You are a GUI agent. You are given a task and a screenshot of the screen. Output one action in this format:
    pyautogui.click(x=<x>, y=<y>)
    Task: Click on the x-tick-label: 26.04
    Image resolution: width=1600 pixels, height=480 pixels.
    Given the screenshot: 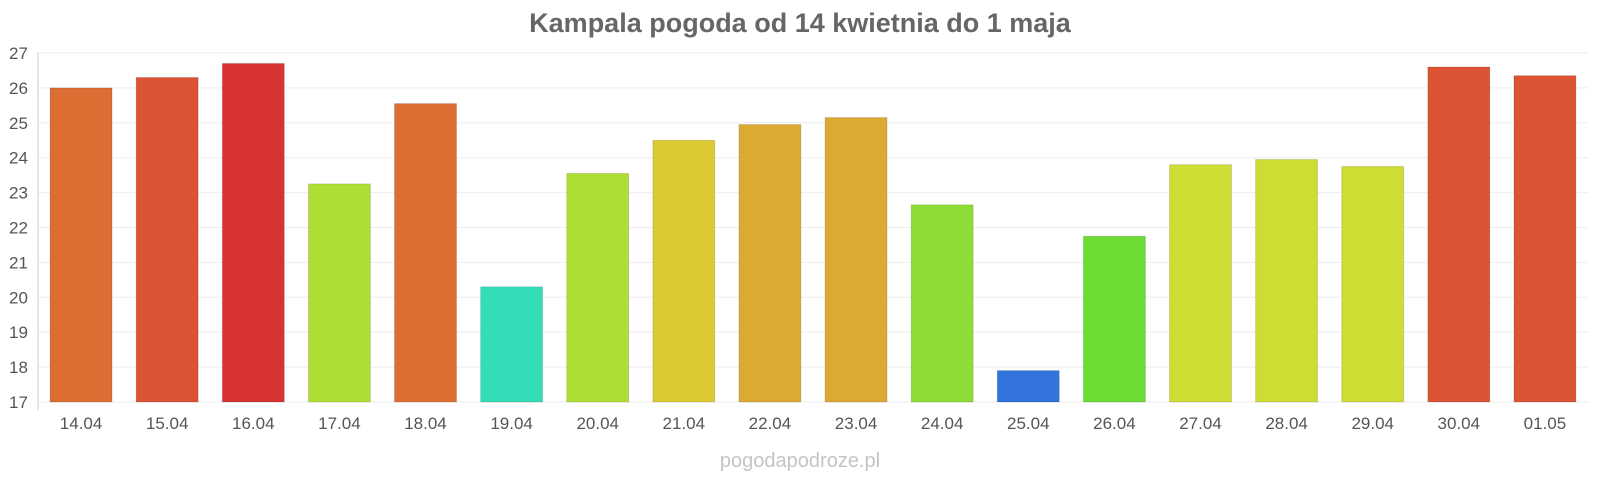 What is the action you would take?
    pyautogui.click(x=1114, y=423)
    